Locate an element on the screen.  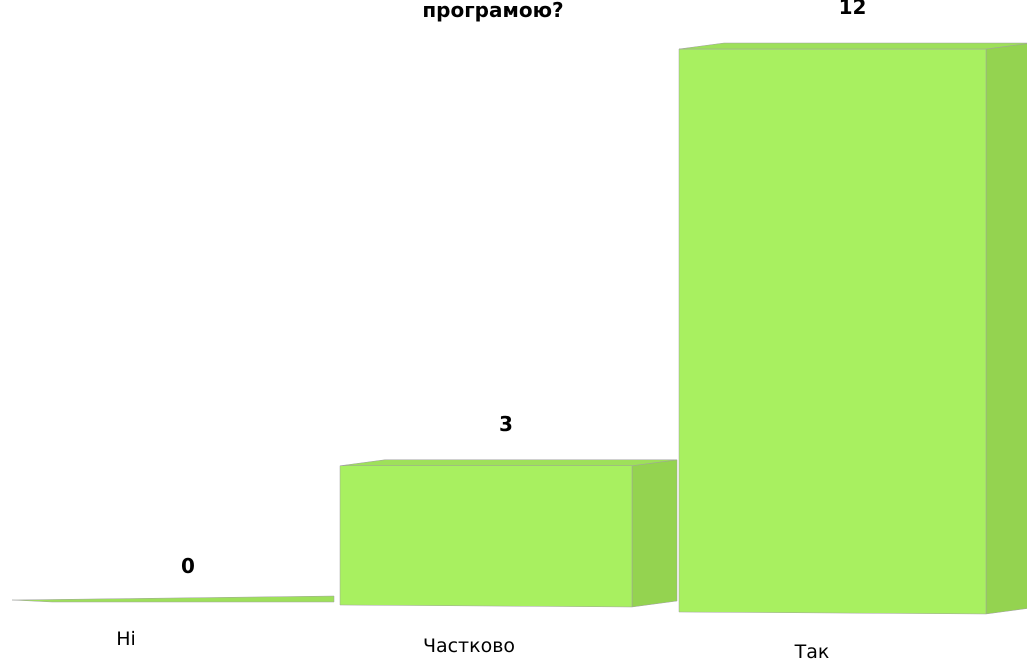
category-label: Ні is located at coordinates (126, 639).